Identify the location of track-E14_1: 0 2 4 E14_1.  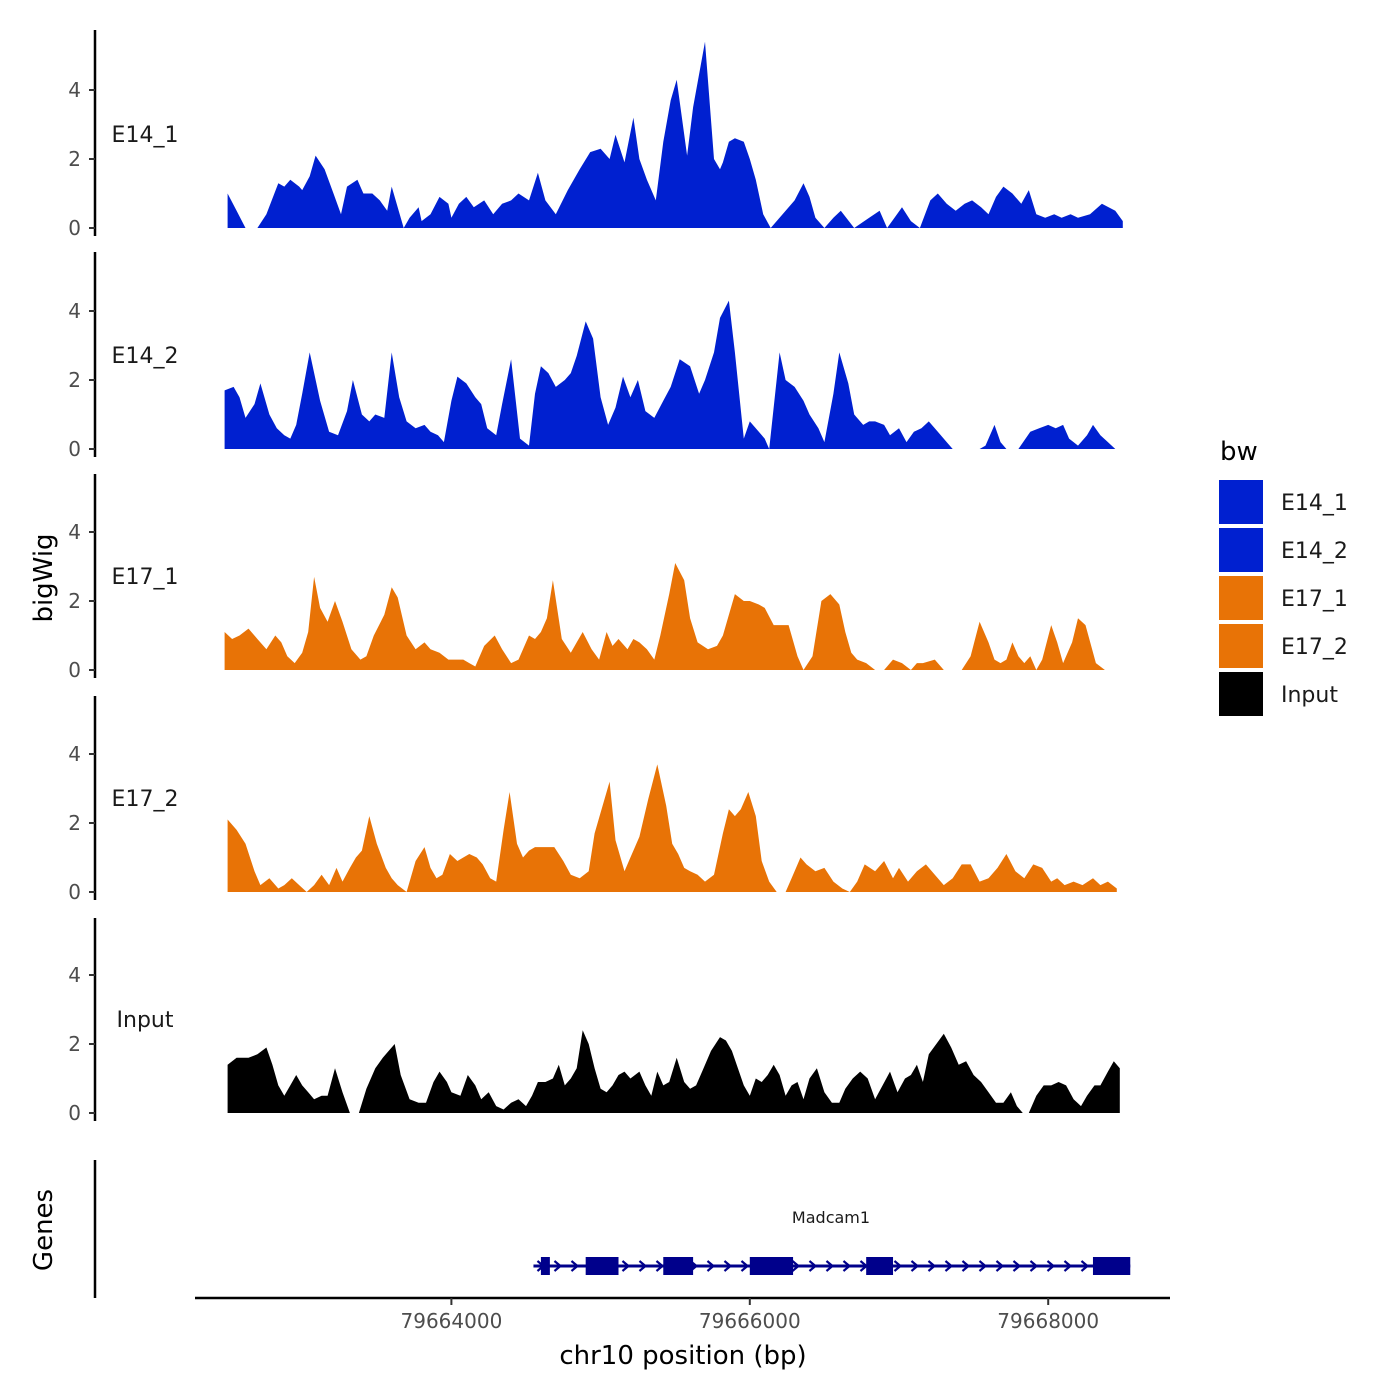
(595, 135).